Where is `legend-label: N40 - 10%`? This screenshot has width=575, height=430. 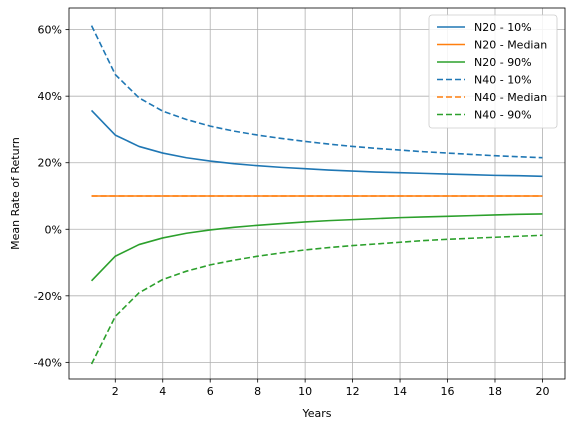
legend-label: N40 - 10% is located at coordinates (503, 80).